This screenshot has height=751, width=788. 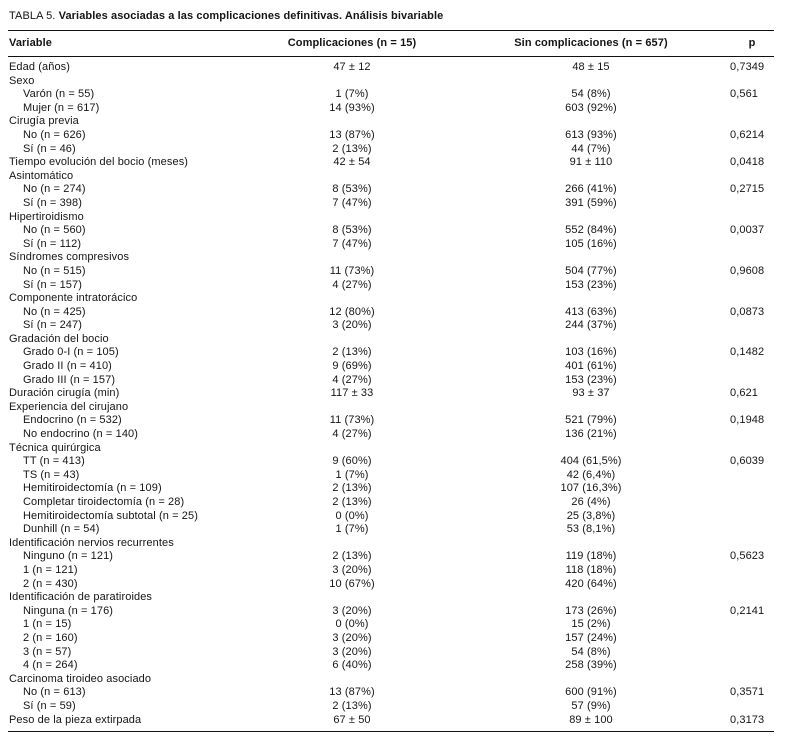 I want to click on cell-variable: Endocrino (n = 532), so click(x=72, y=420).